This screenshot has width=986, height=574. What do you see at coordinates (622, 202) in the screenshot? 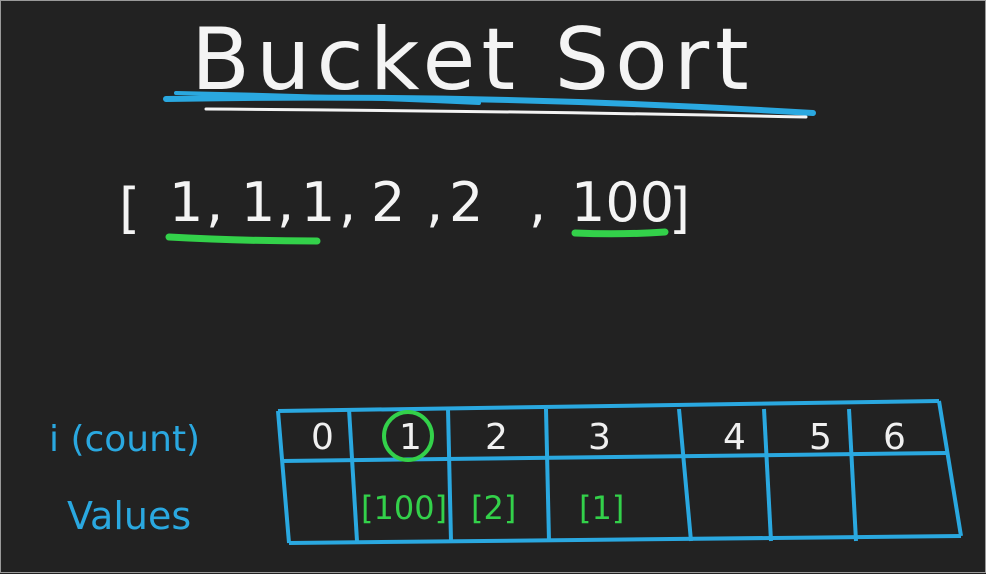
I see `array-item: 100` at bounding box center [622, 202].